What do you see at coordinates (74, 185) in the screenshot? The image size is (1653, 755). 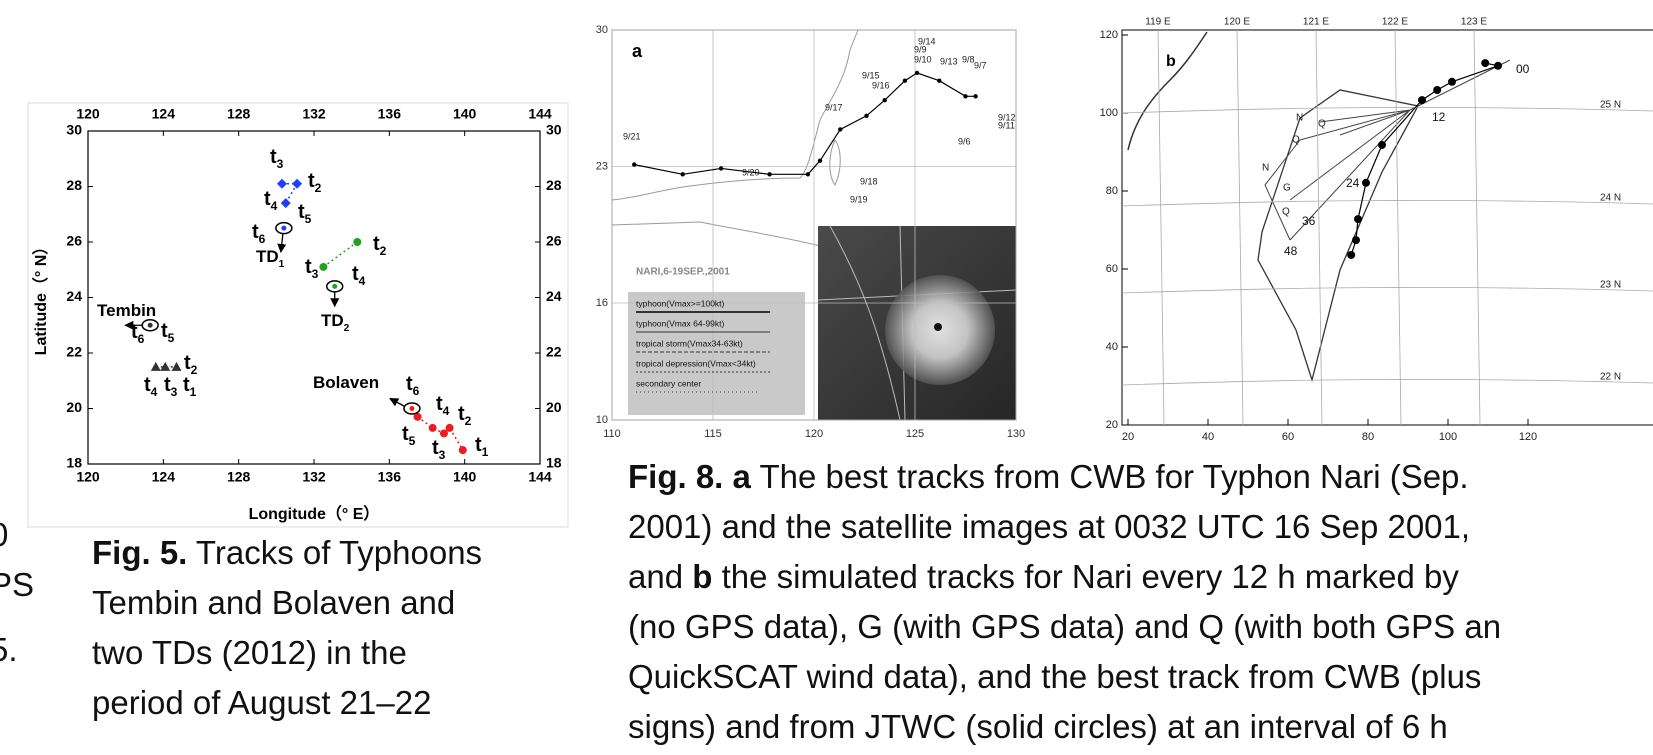 I see `y-tick-label: 28` at bounding box center [74, 185].